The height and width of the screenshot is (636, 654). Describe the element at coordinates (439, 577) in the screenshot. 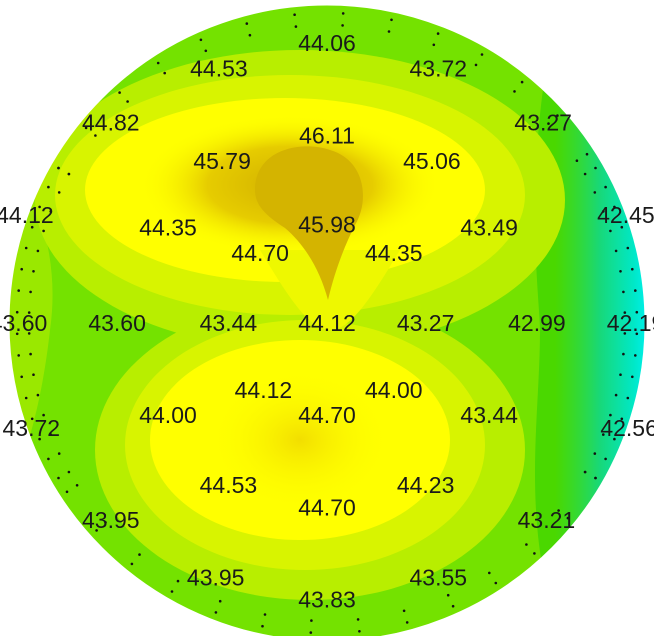

I see `value-label: 43.55` at that location.